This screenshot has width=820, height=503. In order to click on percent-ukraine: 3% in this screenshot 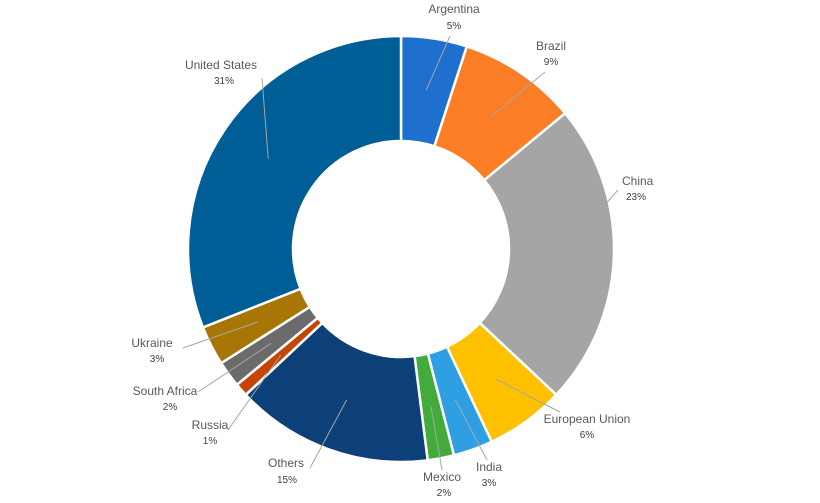, I will do `click(157, 359)`.